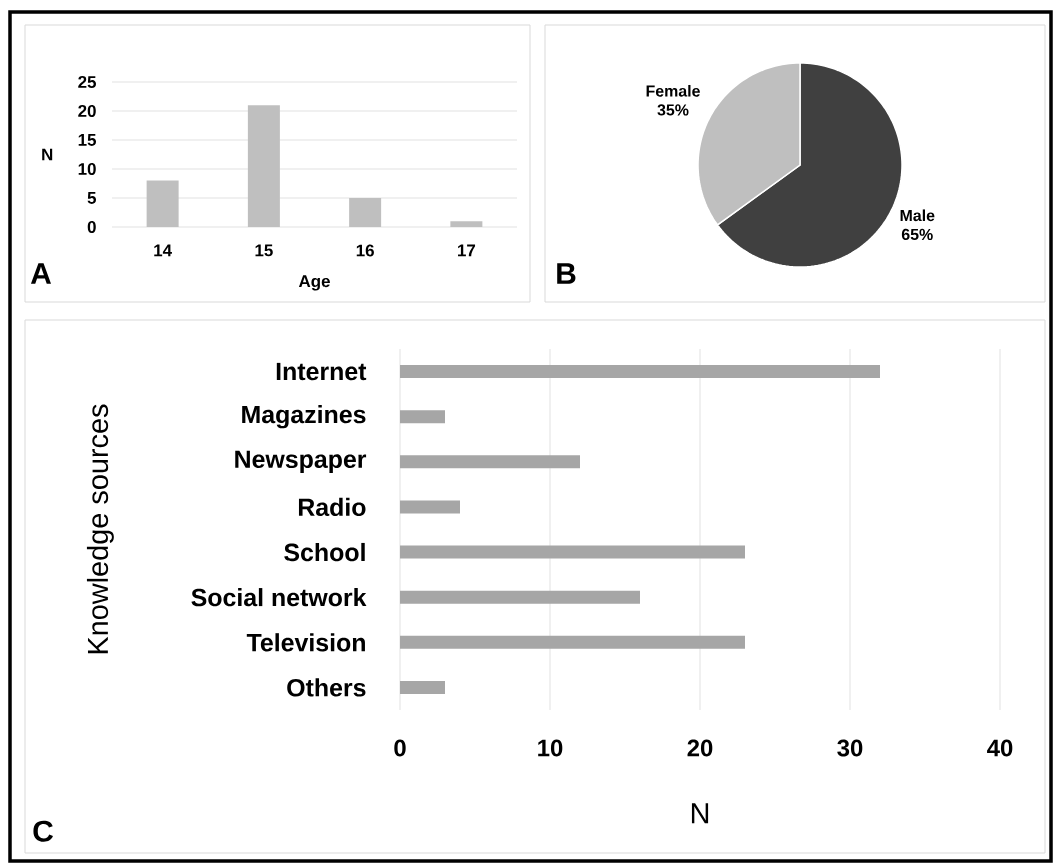 This screenshot has height=863, width=1055. What do you see at coordinates (40, 273) in the screenshot?
I see `text: A` at bounding box center [40, 273].